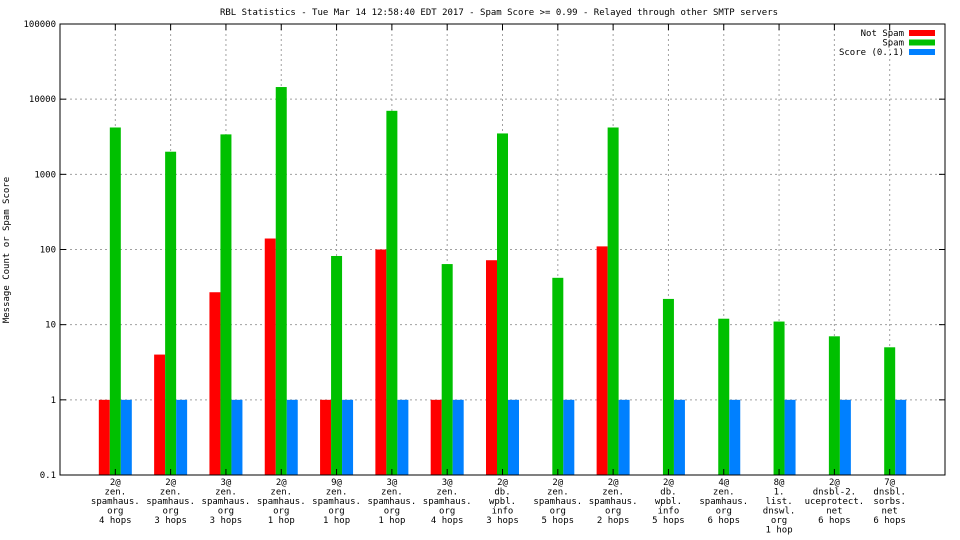  Describe the element at coordinates (170, 502) in the screenshot. I see `x-tick-label: 2@ zen. spamhaus. org 3 hops` at that location.